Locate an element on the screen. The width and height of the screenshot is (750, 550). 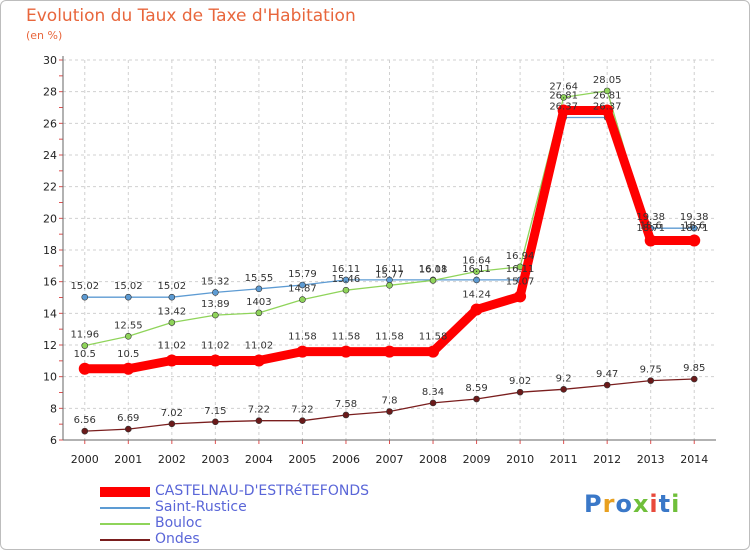
x-tick-label: 2003 is located at coordinates (215, 459).